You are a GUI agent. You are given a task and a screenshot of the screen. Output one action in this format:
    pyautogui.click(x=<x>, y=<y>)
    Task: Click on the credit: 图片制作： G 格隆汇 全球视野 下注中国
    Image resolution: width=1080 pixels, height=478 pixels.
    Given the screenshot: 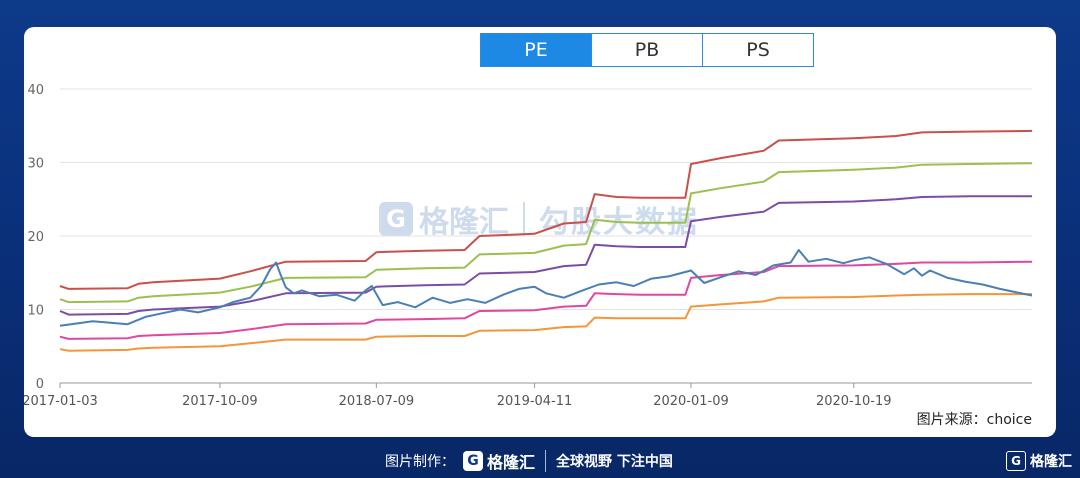 What is the action you would take?
    pyautogui.click(x=529, y=461)
    